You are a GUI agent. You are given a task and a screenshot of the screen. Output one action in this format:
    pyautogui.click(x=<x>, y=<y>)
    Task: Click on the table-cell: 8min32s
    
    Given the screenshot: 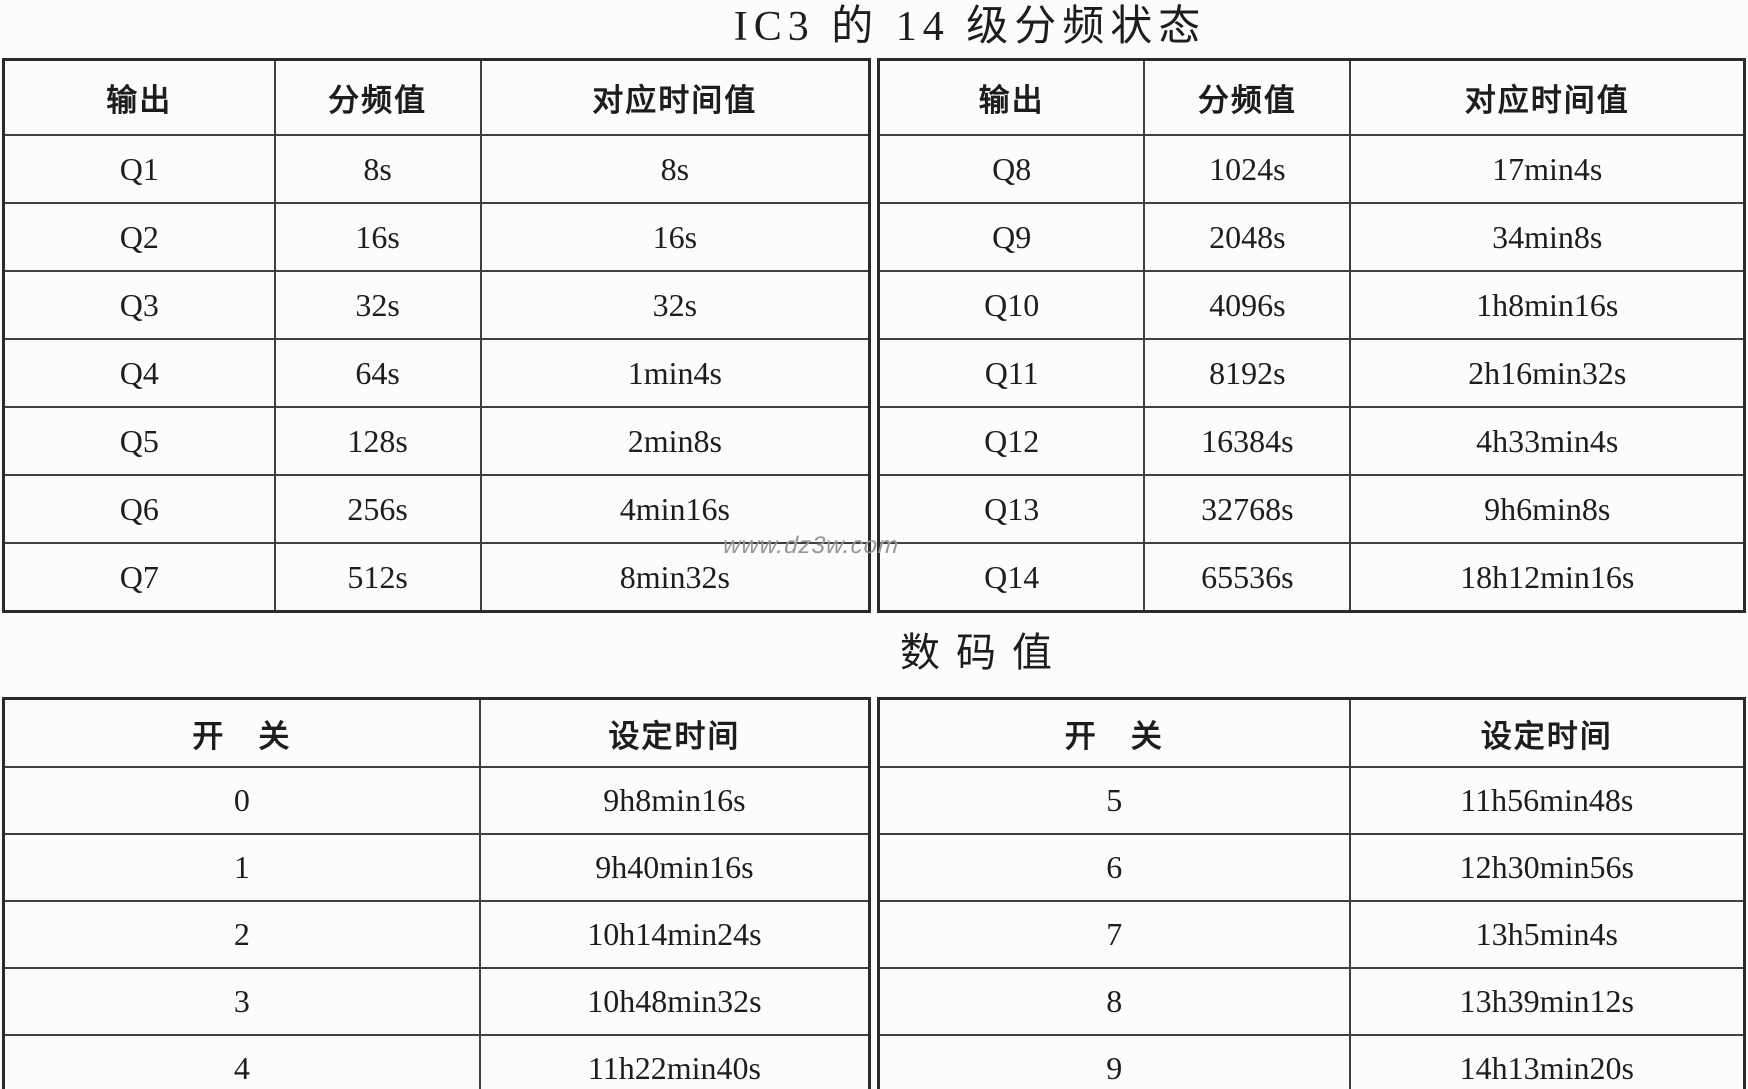 What is the action you would take?
    pyautogui.click(x=675, y=577)
    